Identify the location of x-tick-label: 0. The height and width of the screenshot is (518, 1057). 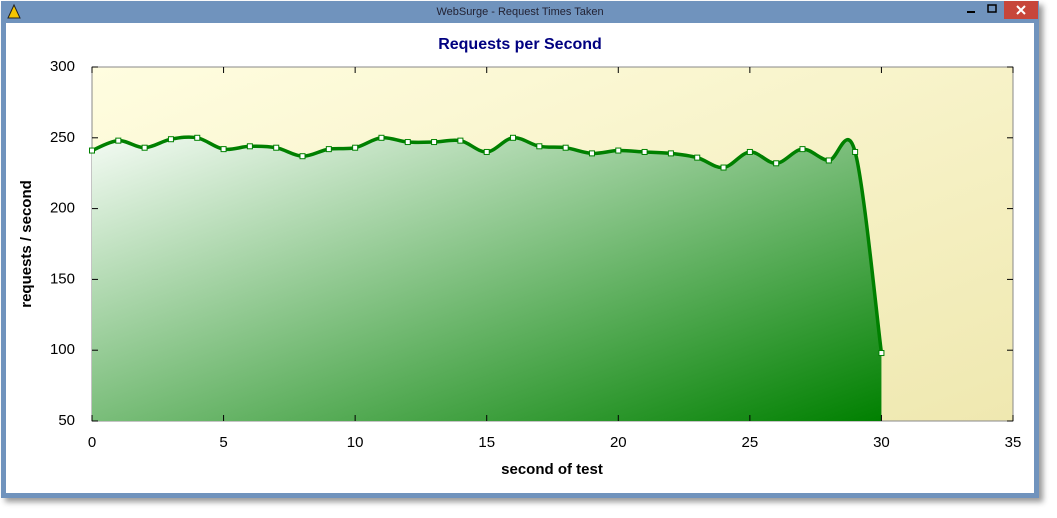
(92, 442).